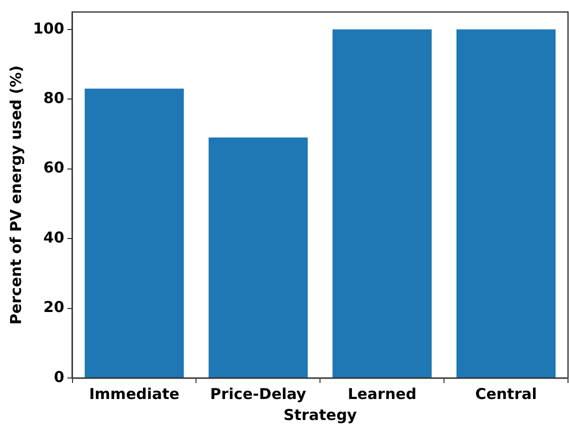 The height and width of the screenshot is (427, 569). Describe the element at coordinates (53, 307) in the screenshot. I see `y-tick-label: 20` at that location.